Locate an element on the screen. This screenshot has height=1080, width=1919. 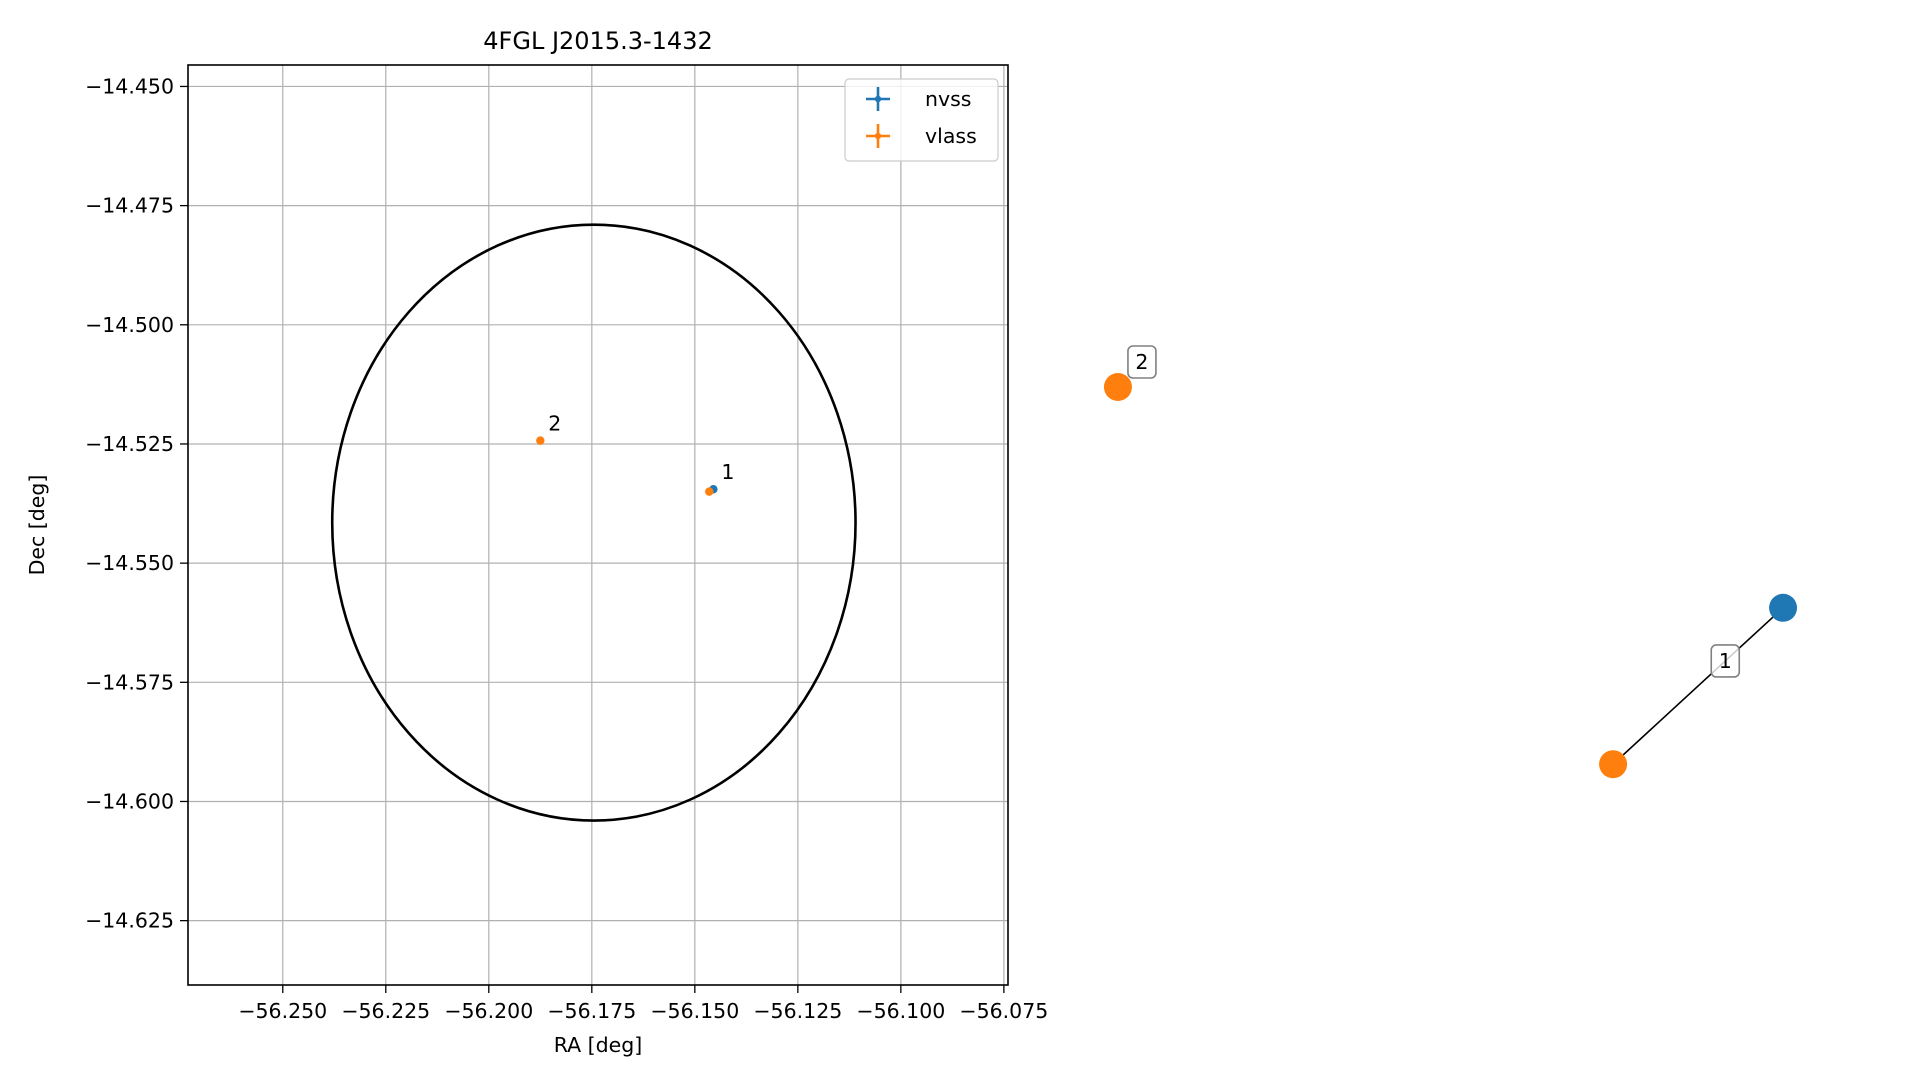
node-label: 2 is located at coordinates (1142, 362).